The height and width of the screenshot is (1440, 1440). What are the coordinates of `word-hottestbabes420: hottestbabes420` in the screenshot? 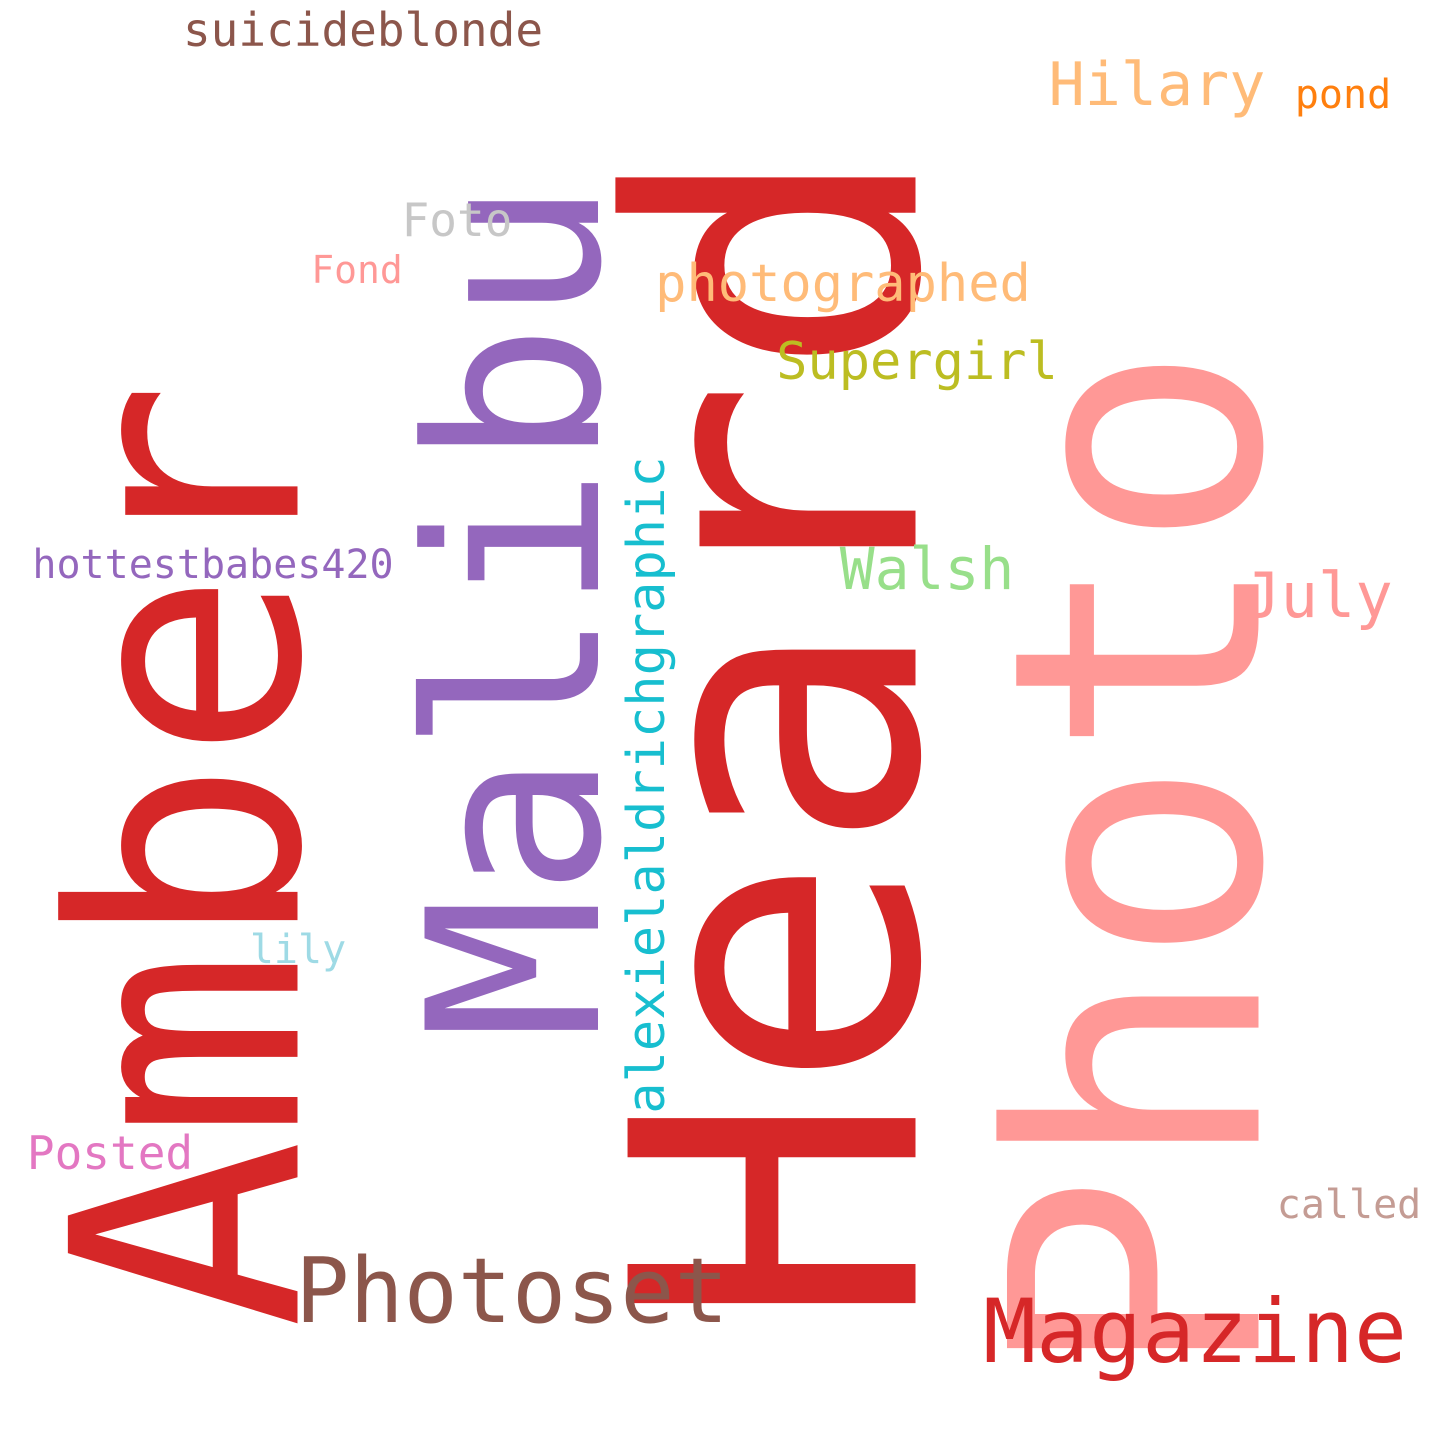 It's located at (213, 565).